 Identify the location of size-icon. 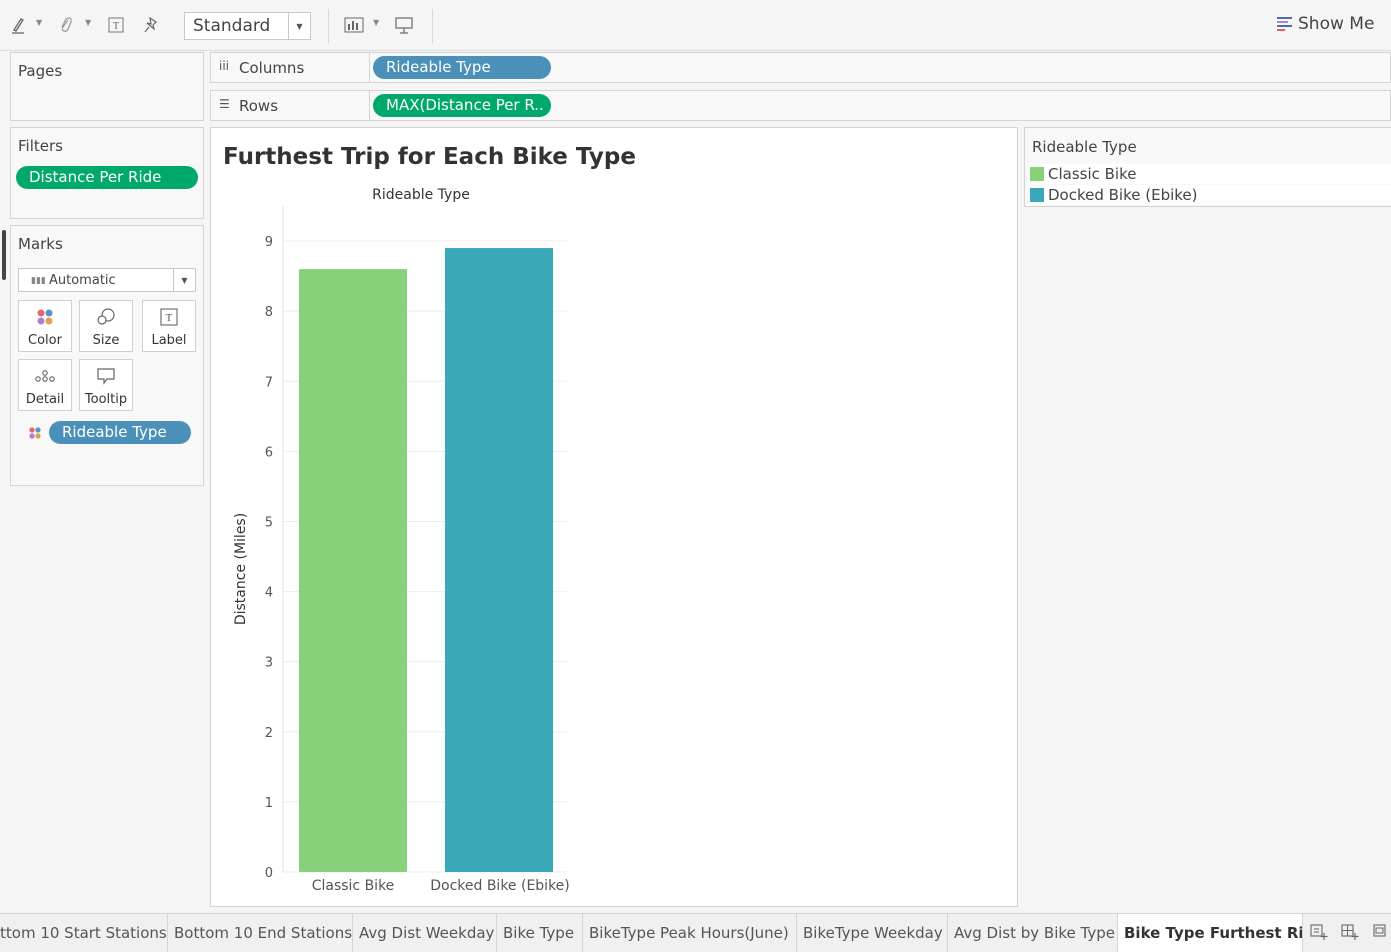
(106, 319).